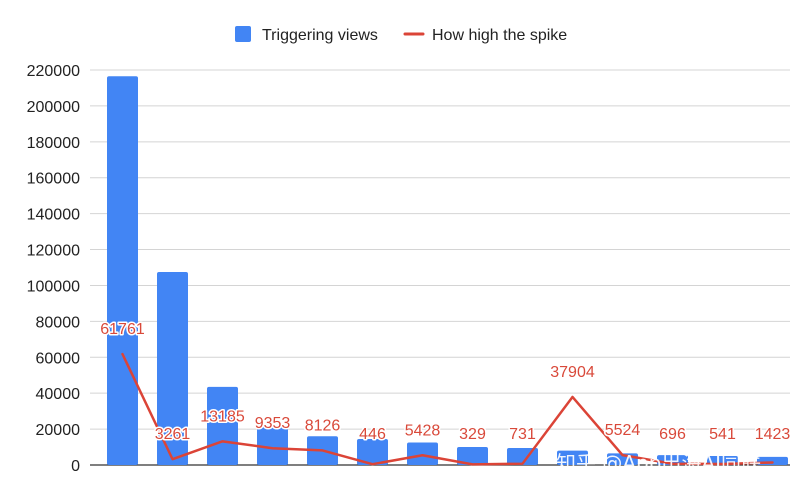  What do you see at coordinates (53, 143) in the screenshot?
I see `y-tick-label: 180000` at bounding box center [53, 143].